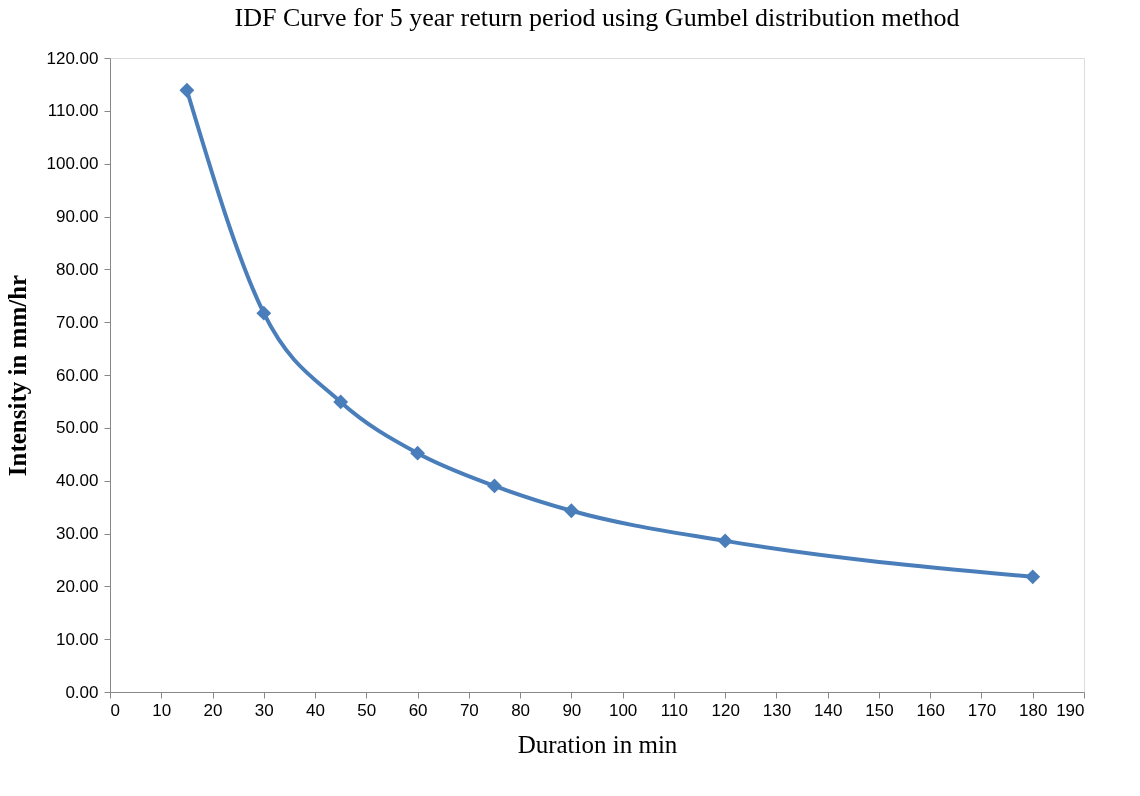  I want to click on y-tick-label: 60.00, so click(77, 375).